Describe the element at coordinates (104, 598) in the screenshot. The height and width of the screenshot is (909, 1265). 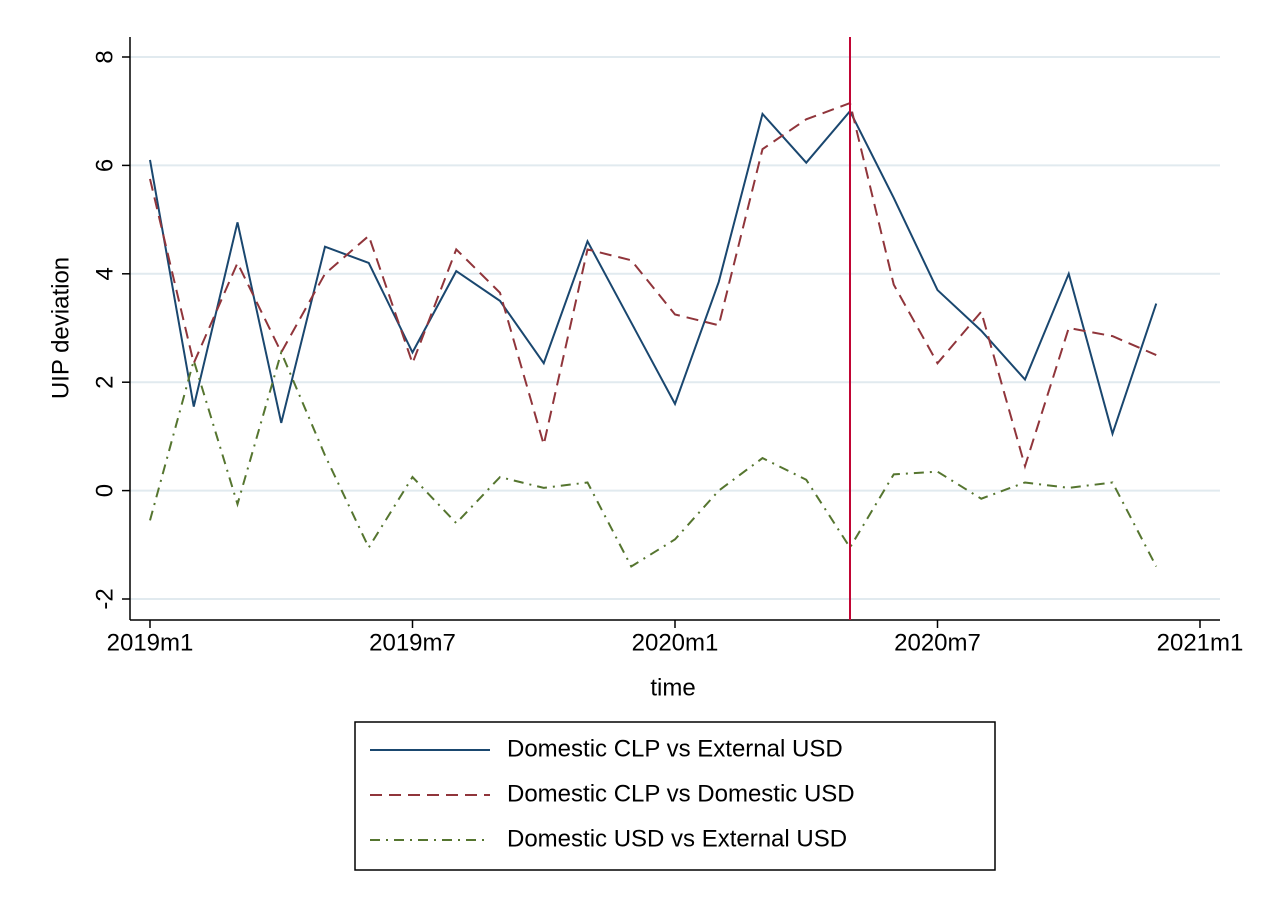
I see `y-tick-label: -2` at that location.